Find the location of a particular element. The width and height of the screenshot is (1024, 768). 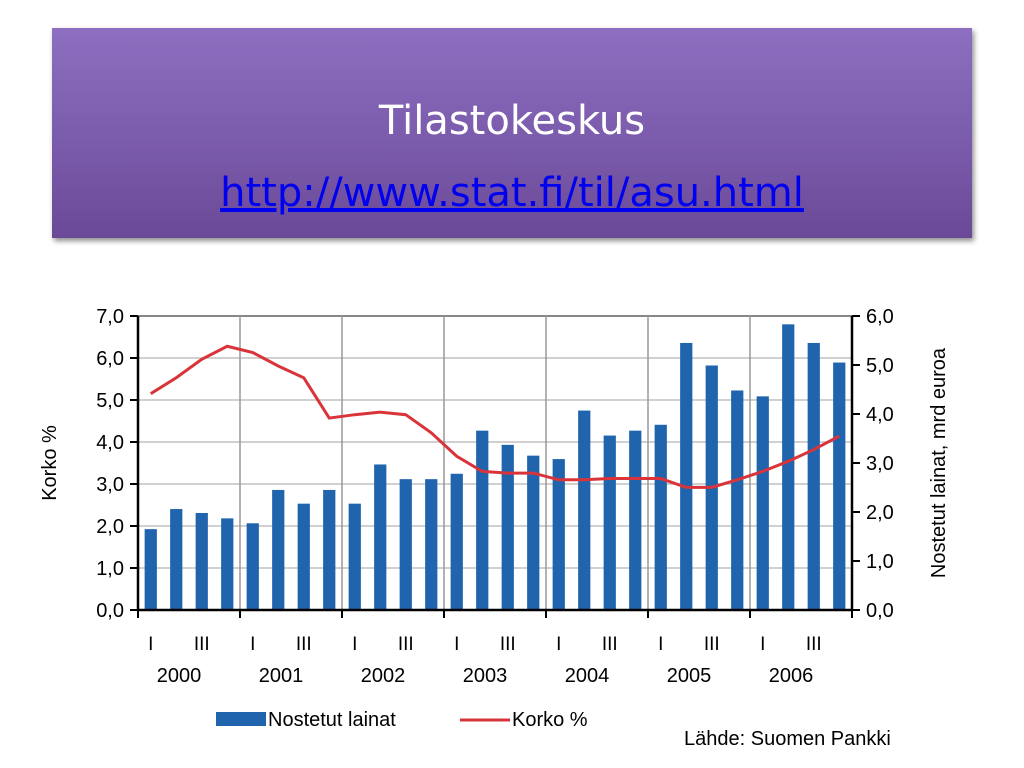

y-tick-label-right: 2,0 is located at coordinates (880, 513).